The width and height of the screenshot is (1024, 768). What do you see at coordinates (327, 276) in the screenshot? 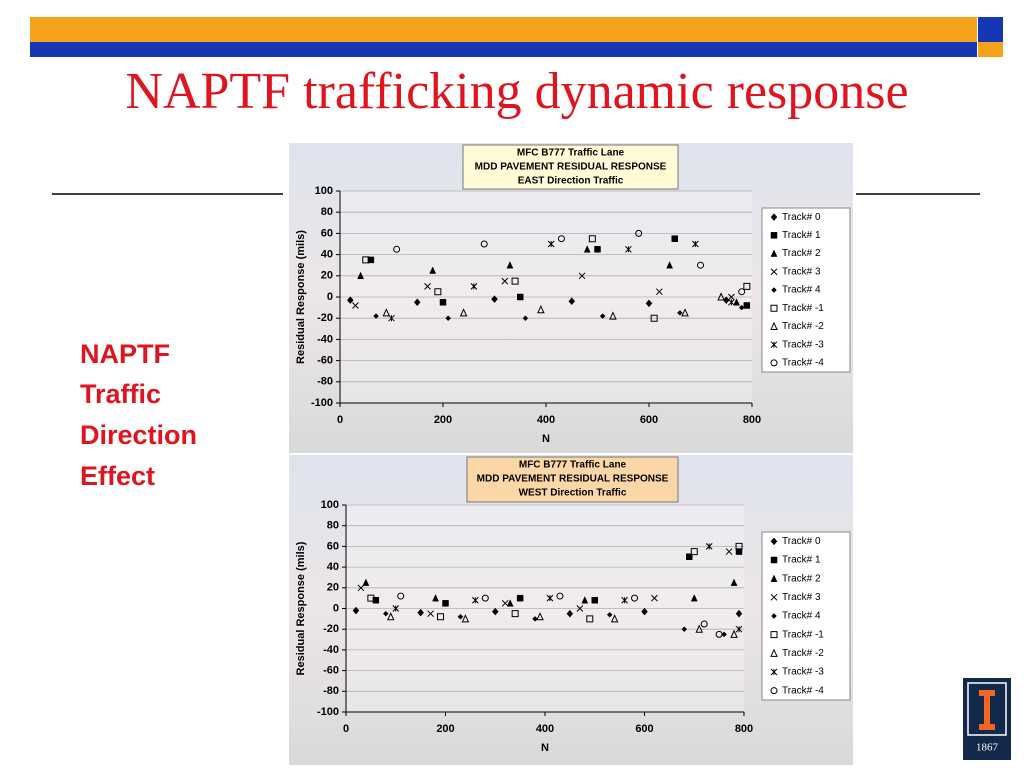
I see `y-tick-label: 20` at bounding box center [327, 276].